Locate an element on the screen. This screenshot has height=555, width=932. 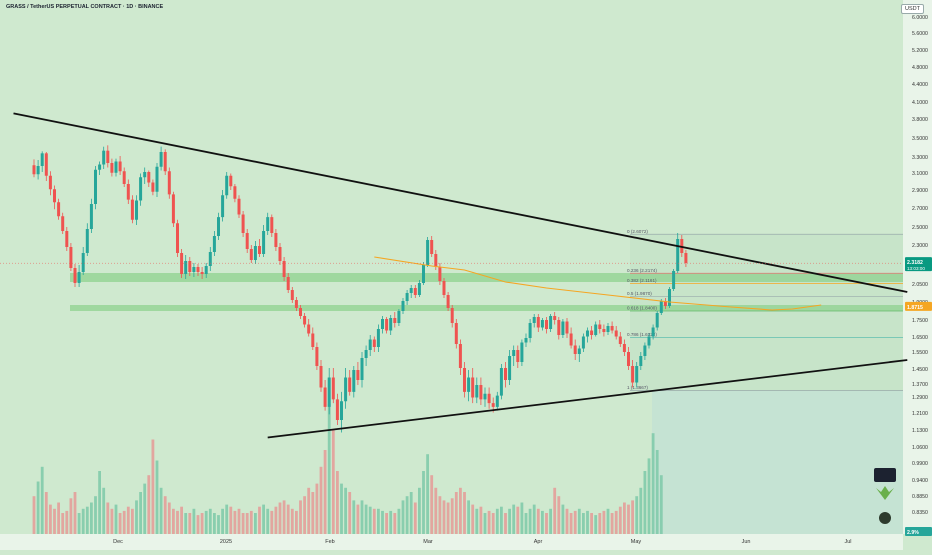
fib-zone is located at coordinates (766, 312).